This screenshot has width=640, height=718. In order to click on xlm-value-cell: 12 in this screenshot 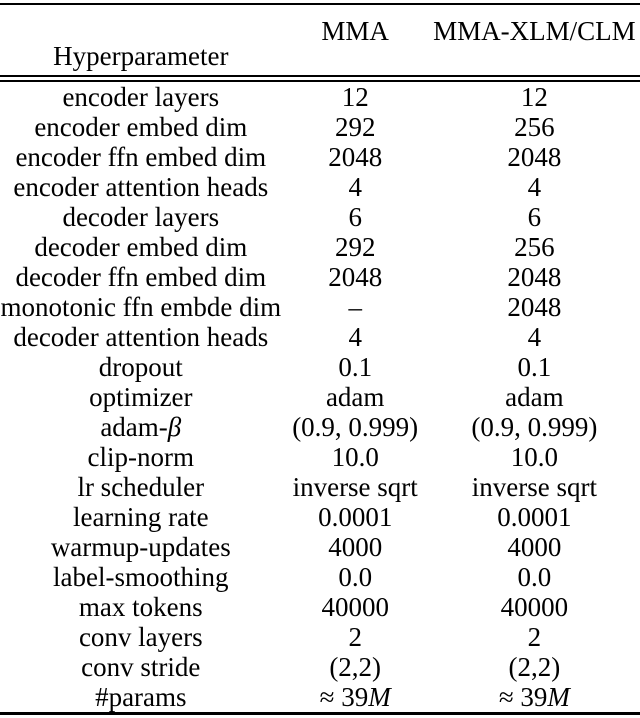, I will do `click(534, 97)`.